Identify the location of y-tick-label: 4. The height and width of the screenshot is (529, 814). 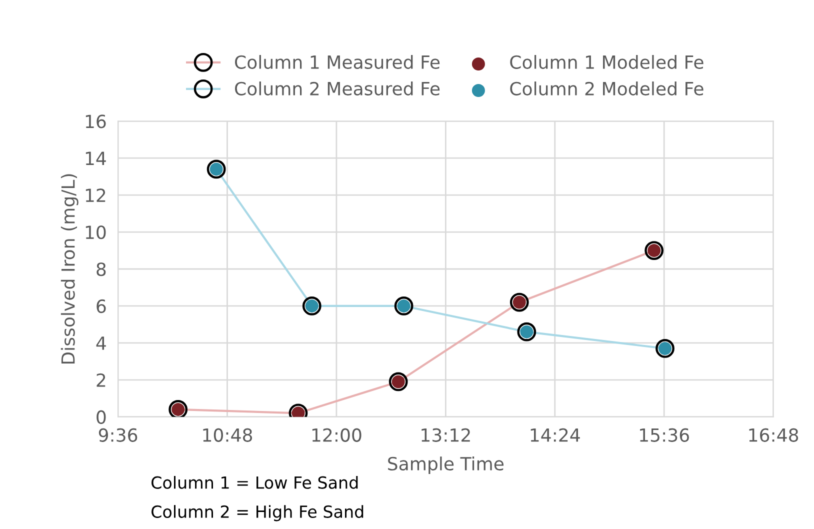
(101, 343).